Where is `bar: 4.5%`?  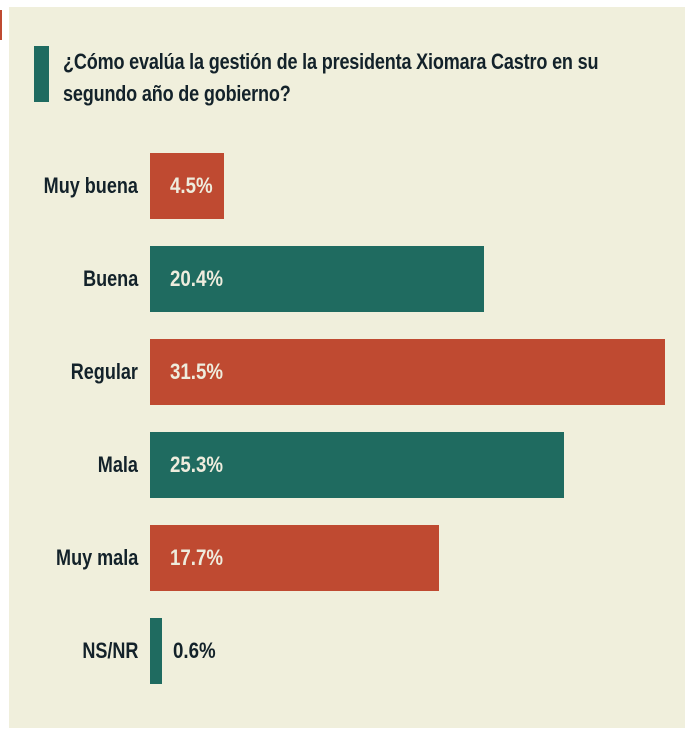 bar: 4.5% is located at coordinates (187, 186).